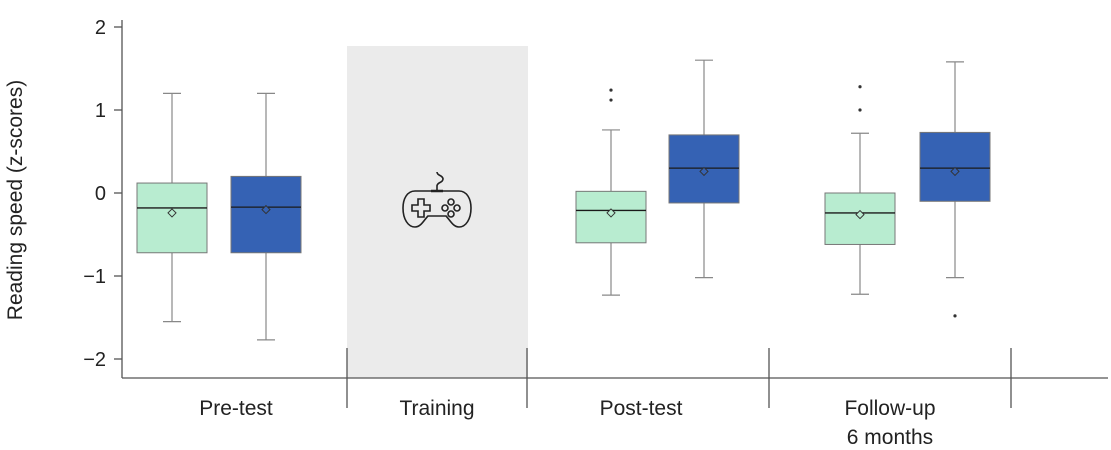 The width and height of the screenshot is (1111, 450). I want to click on gamepad-icon, so click(437, 199).